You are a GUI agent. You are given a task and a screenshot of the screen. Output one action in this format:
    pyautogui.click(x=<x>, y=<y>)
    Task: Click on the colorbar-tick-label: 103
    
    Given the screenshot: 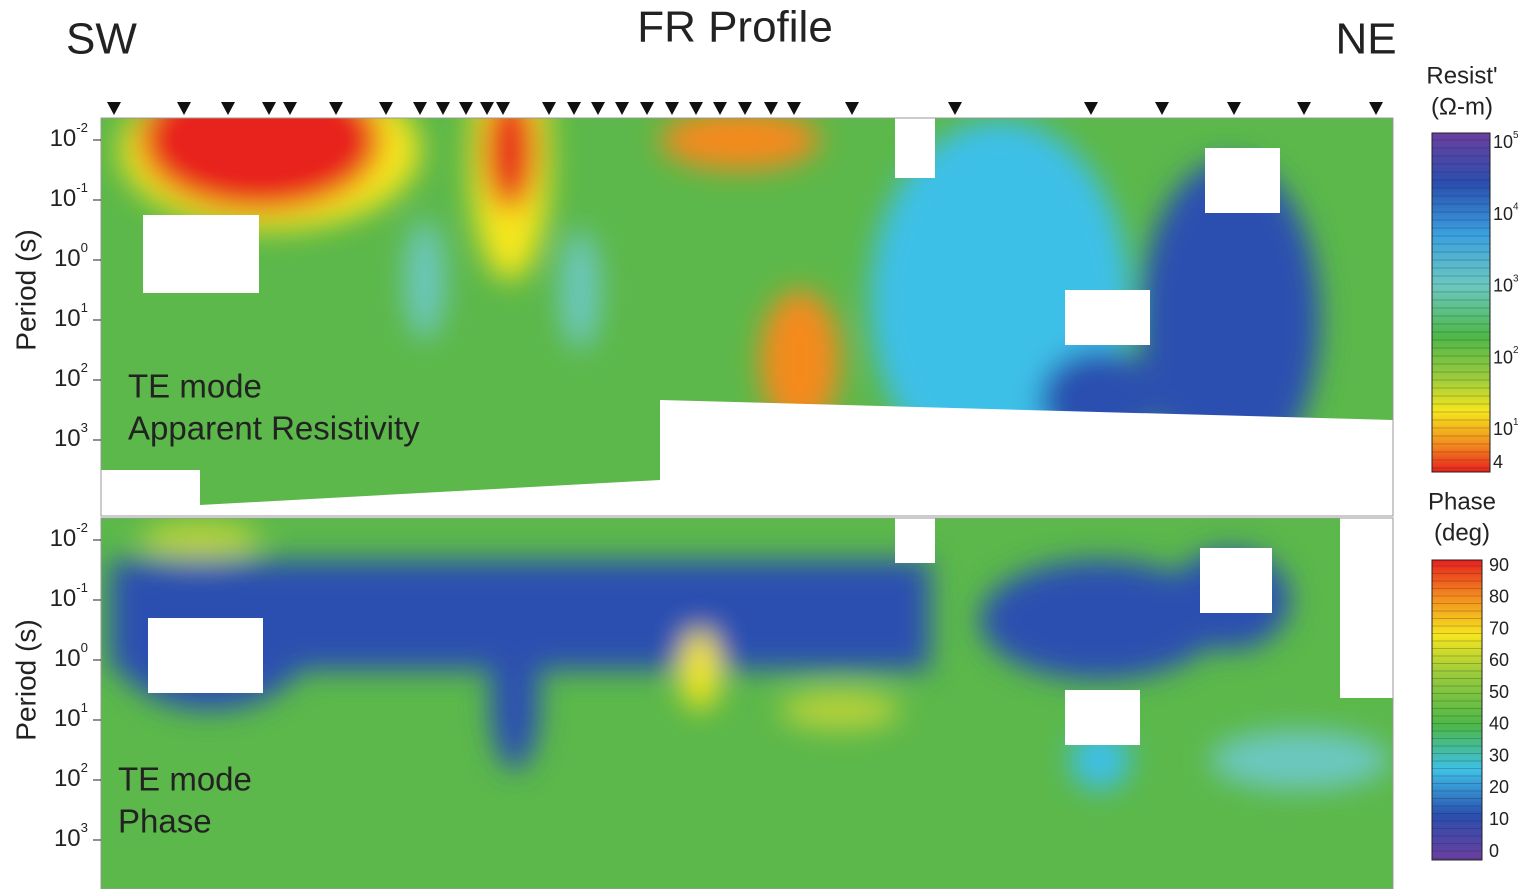 What is the action you would take?
    pyautogui.click(x=1506, y=284)
    